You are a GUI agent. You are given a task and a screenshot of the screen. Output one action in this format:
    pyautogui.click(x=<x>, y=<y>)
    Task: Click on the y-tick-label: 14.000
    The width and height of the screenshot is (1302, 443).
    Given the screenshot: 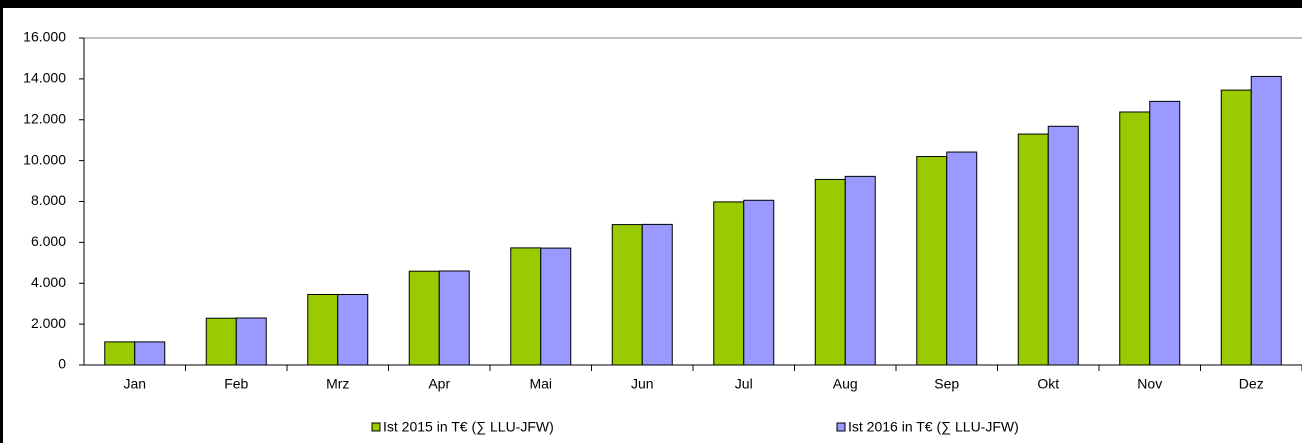 What is the action you would take?
    pyautogui.click(x=44, y=78)
    